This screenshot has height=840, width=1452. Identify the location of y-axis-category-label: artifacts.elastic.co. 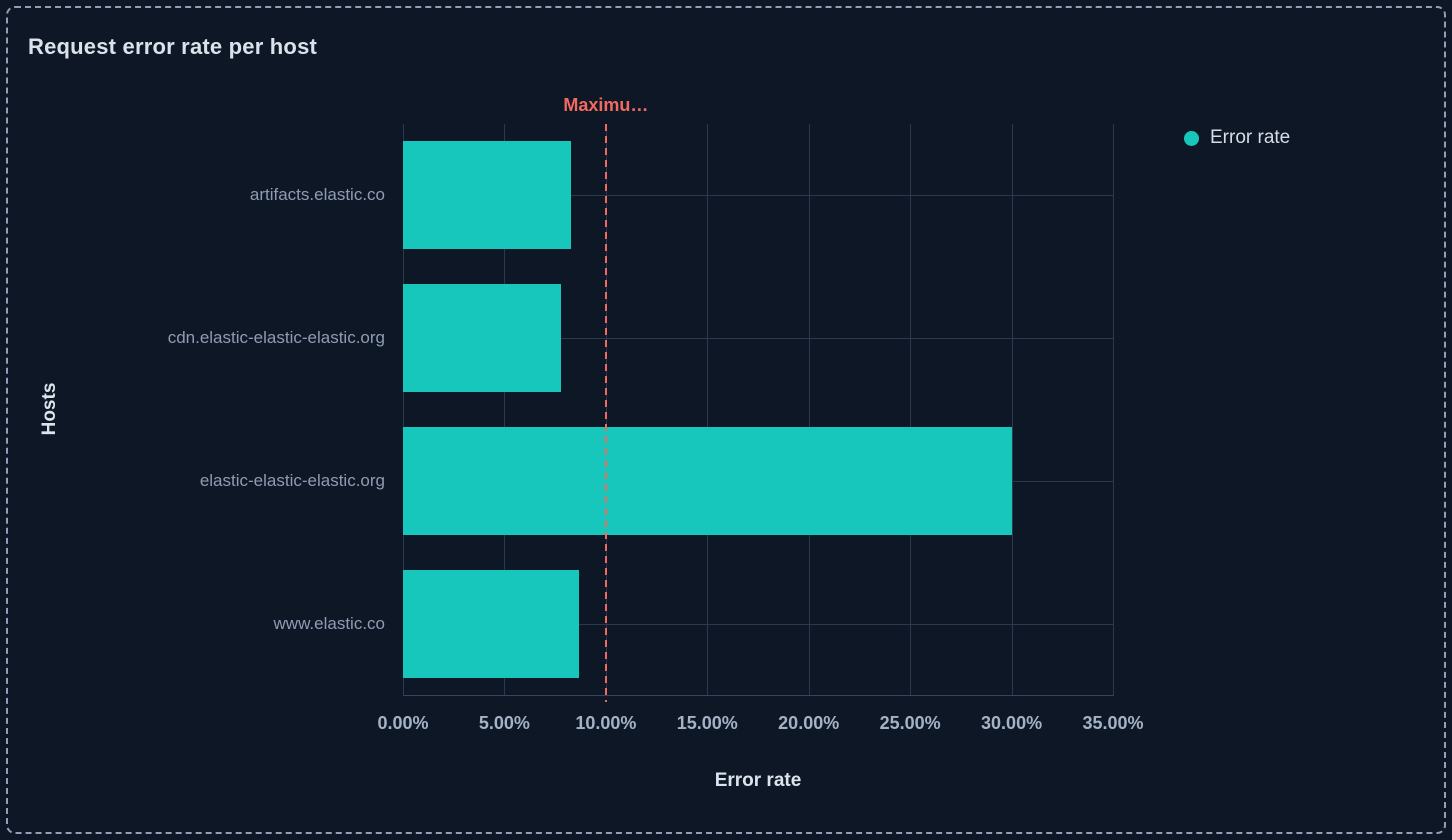
(317, 195).